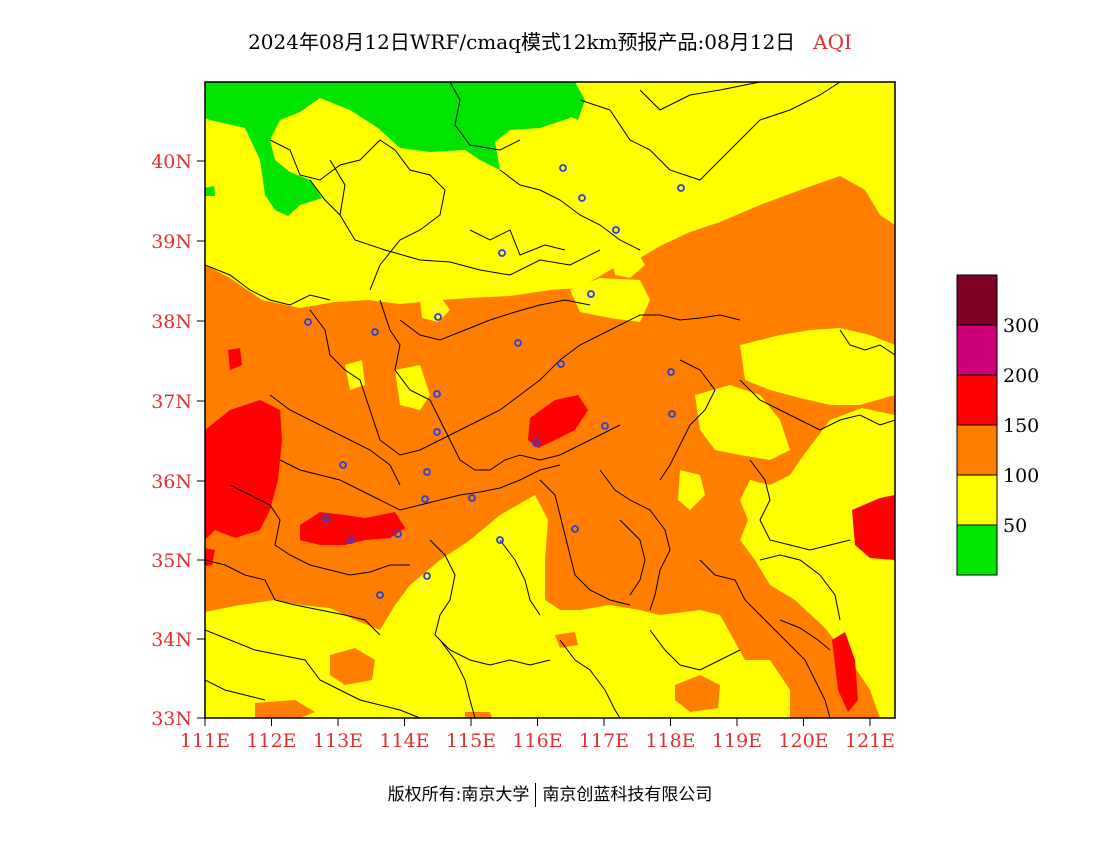 Image resolution: width=1100 pixels, height=850 pixels. I want to click on legend-label: 50, so click(1015, 526).